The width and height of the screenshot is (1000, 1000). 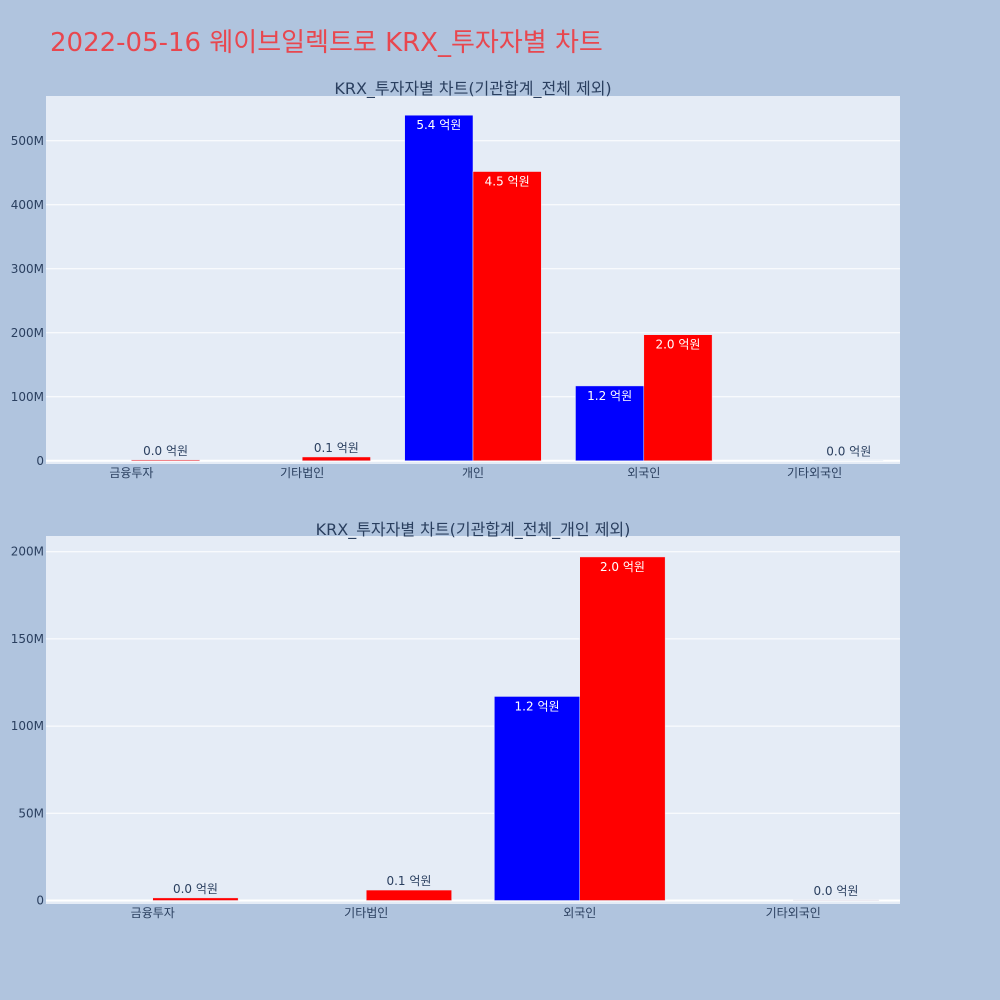 I want to click on main-title: 2022-05-16 웨이브일렉트로 KRX_투자자별 차트, so click(x=326, y=43).